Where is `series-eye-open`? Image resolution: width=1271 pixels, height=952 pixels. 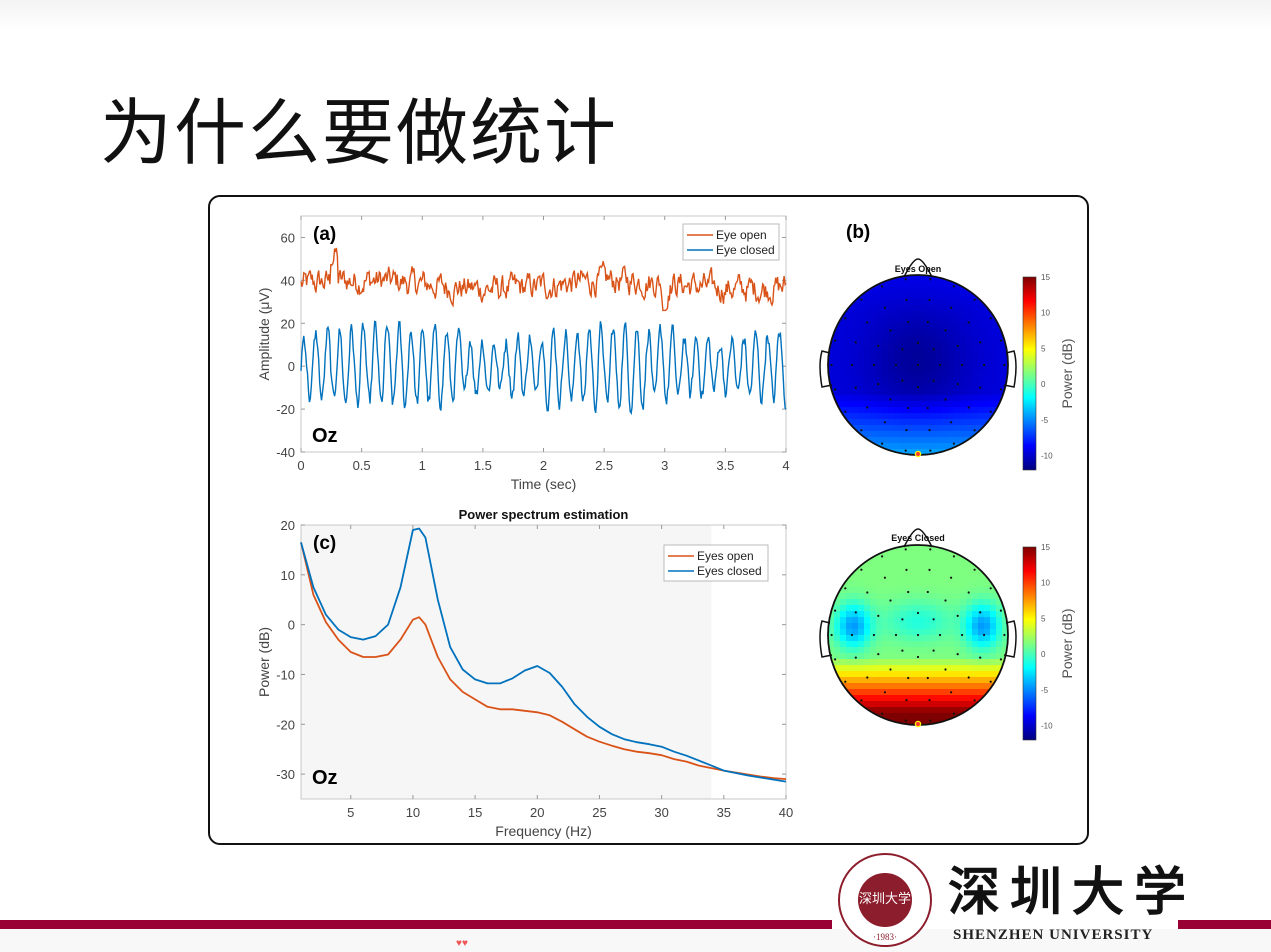
series-eye-open is located at coordinates (543, 279).